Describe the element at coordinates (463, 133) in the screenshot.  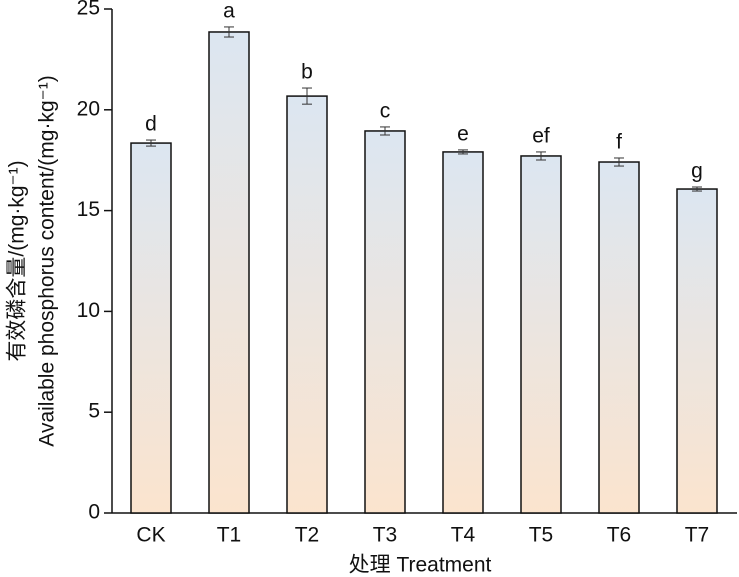
I see `significance-label: e` at that location.